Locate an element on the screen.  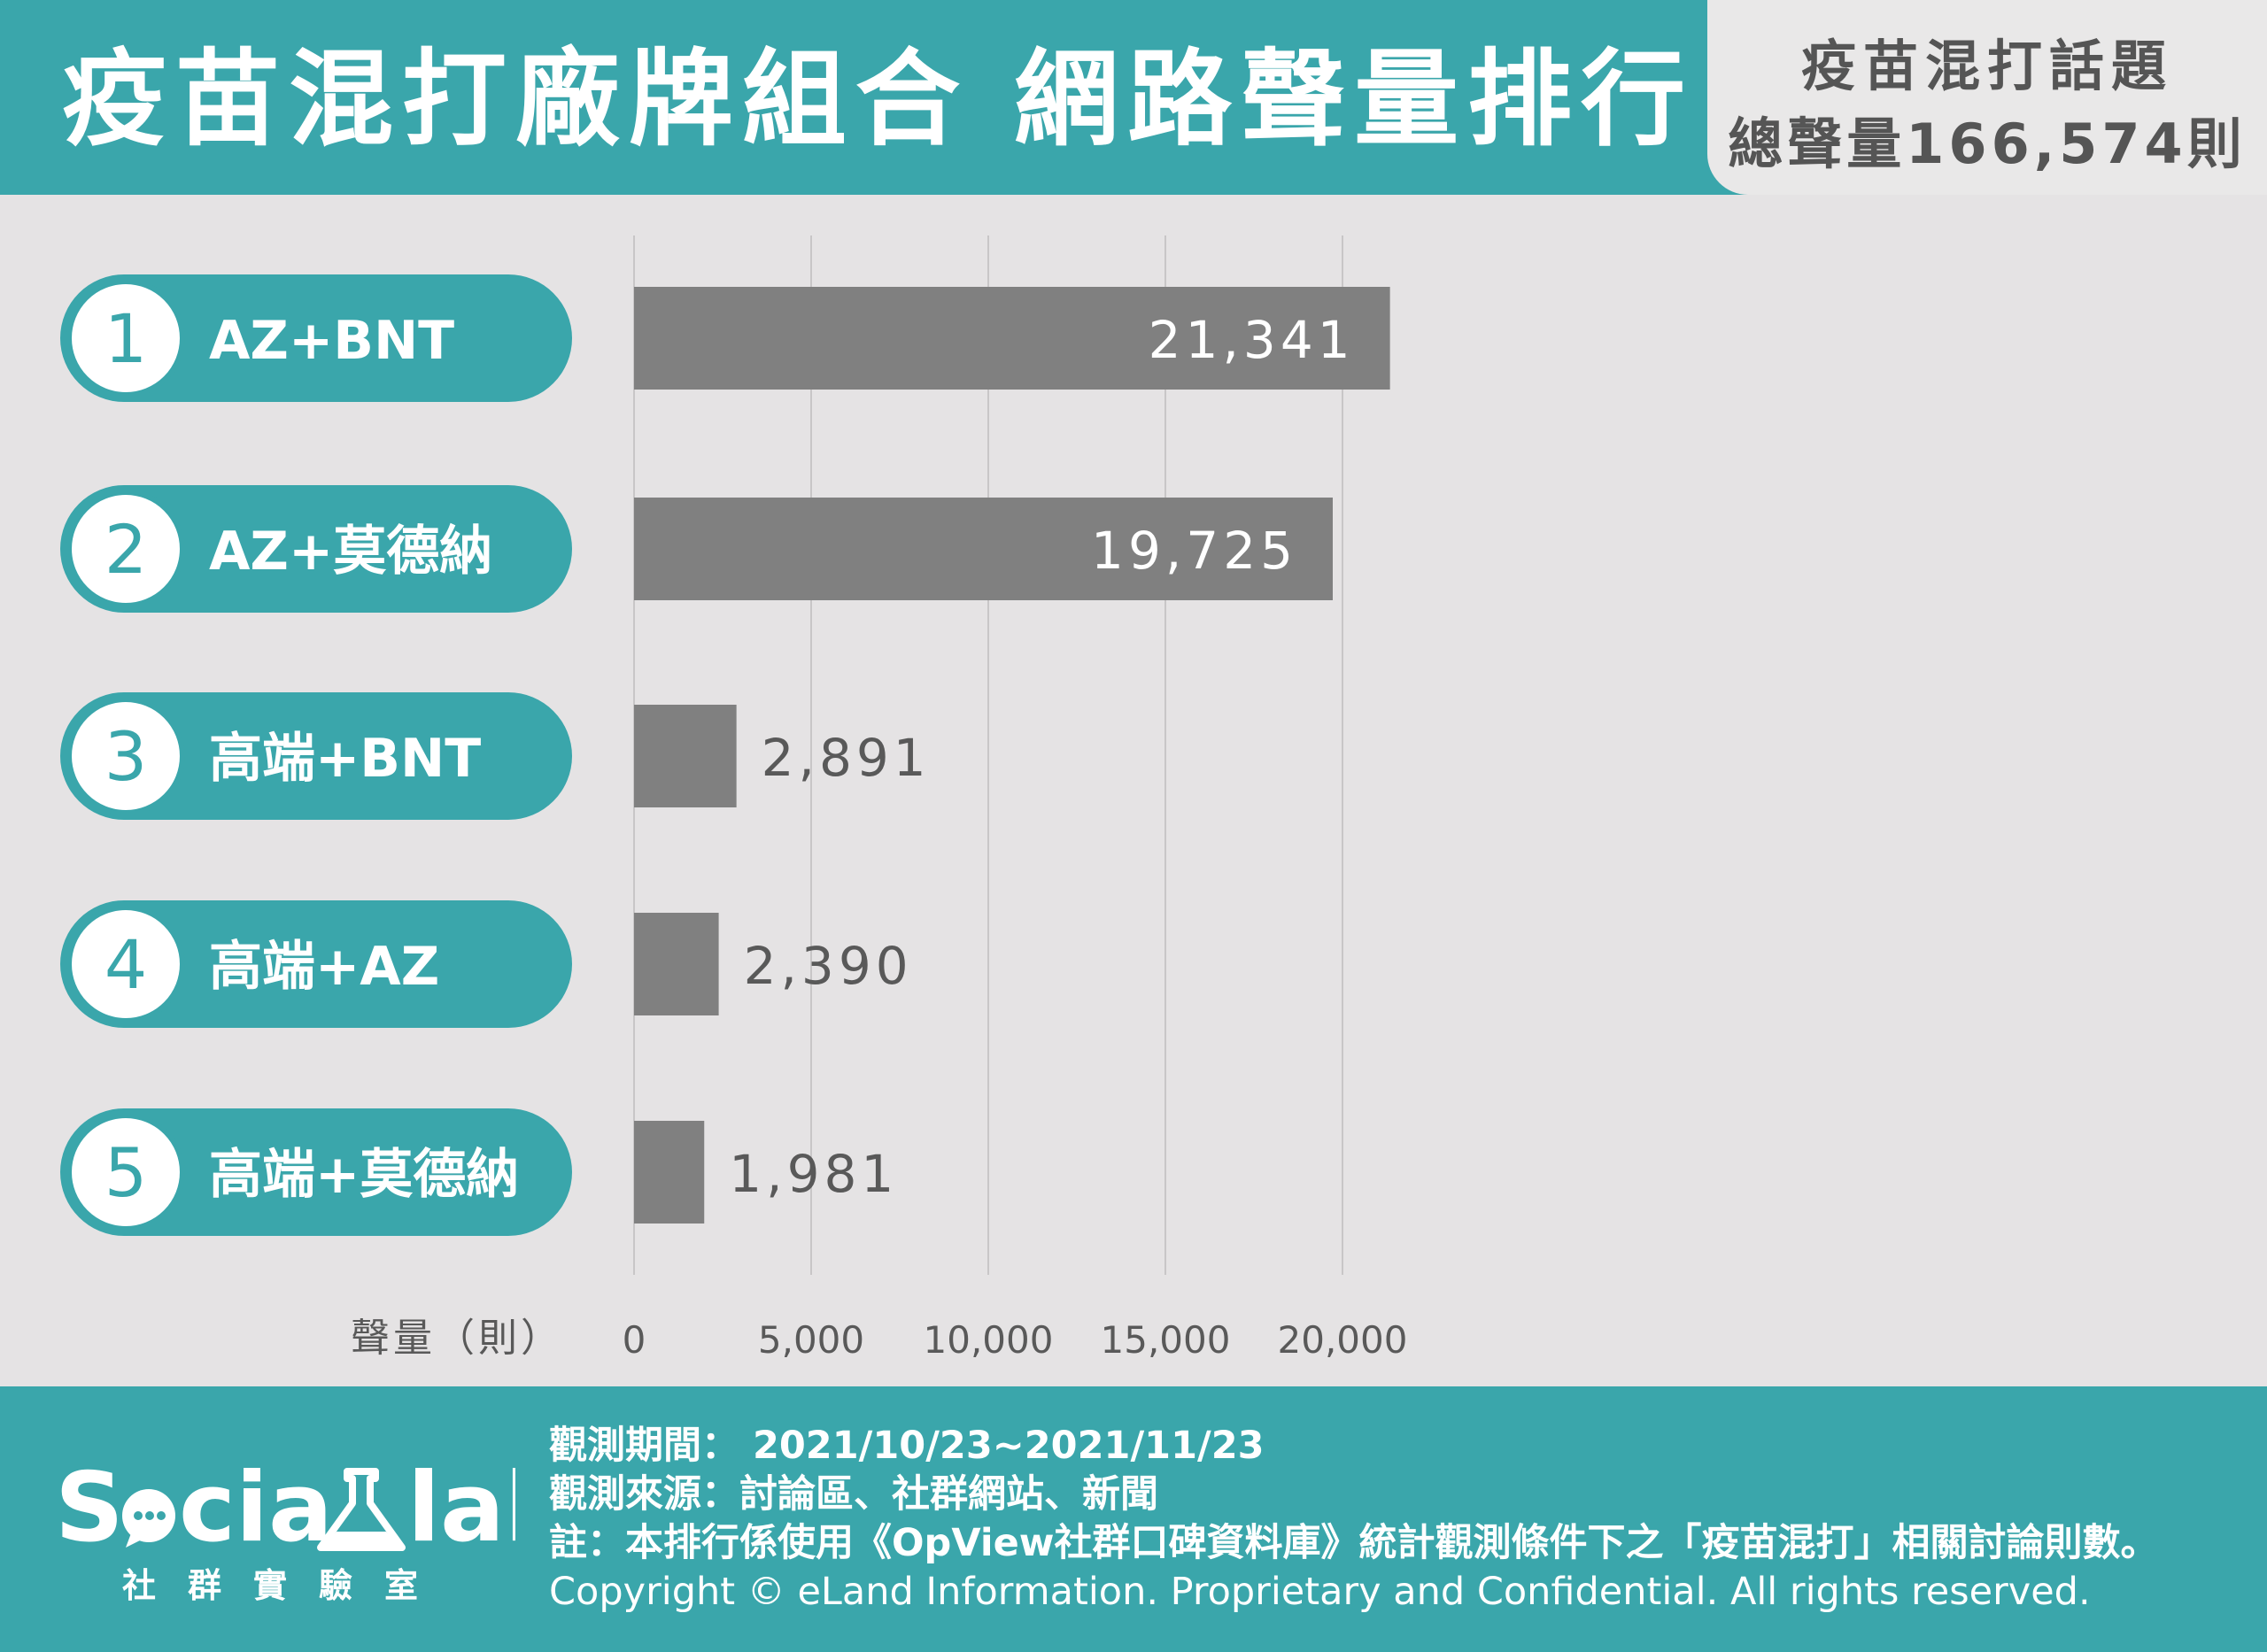
bar-value-label: 1,981 is located at coordinates (813, 1174).